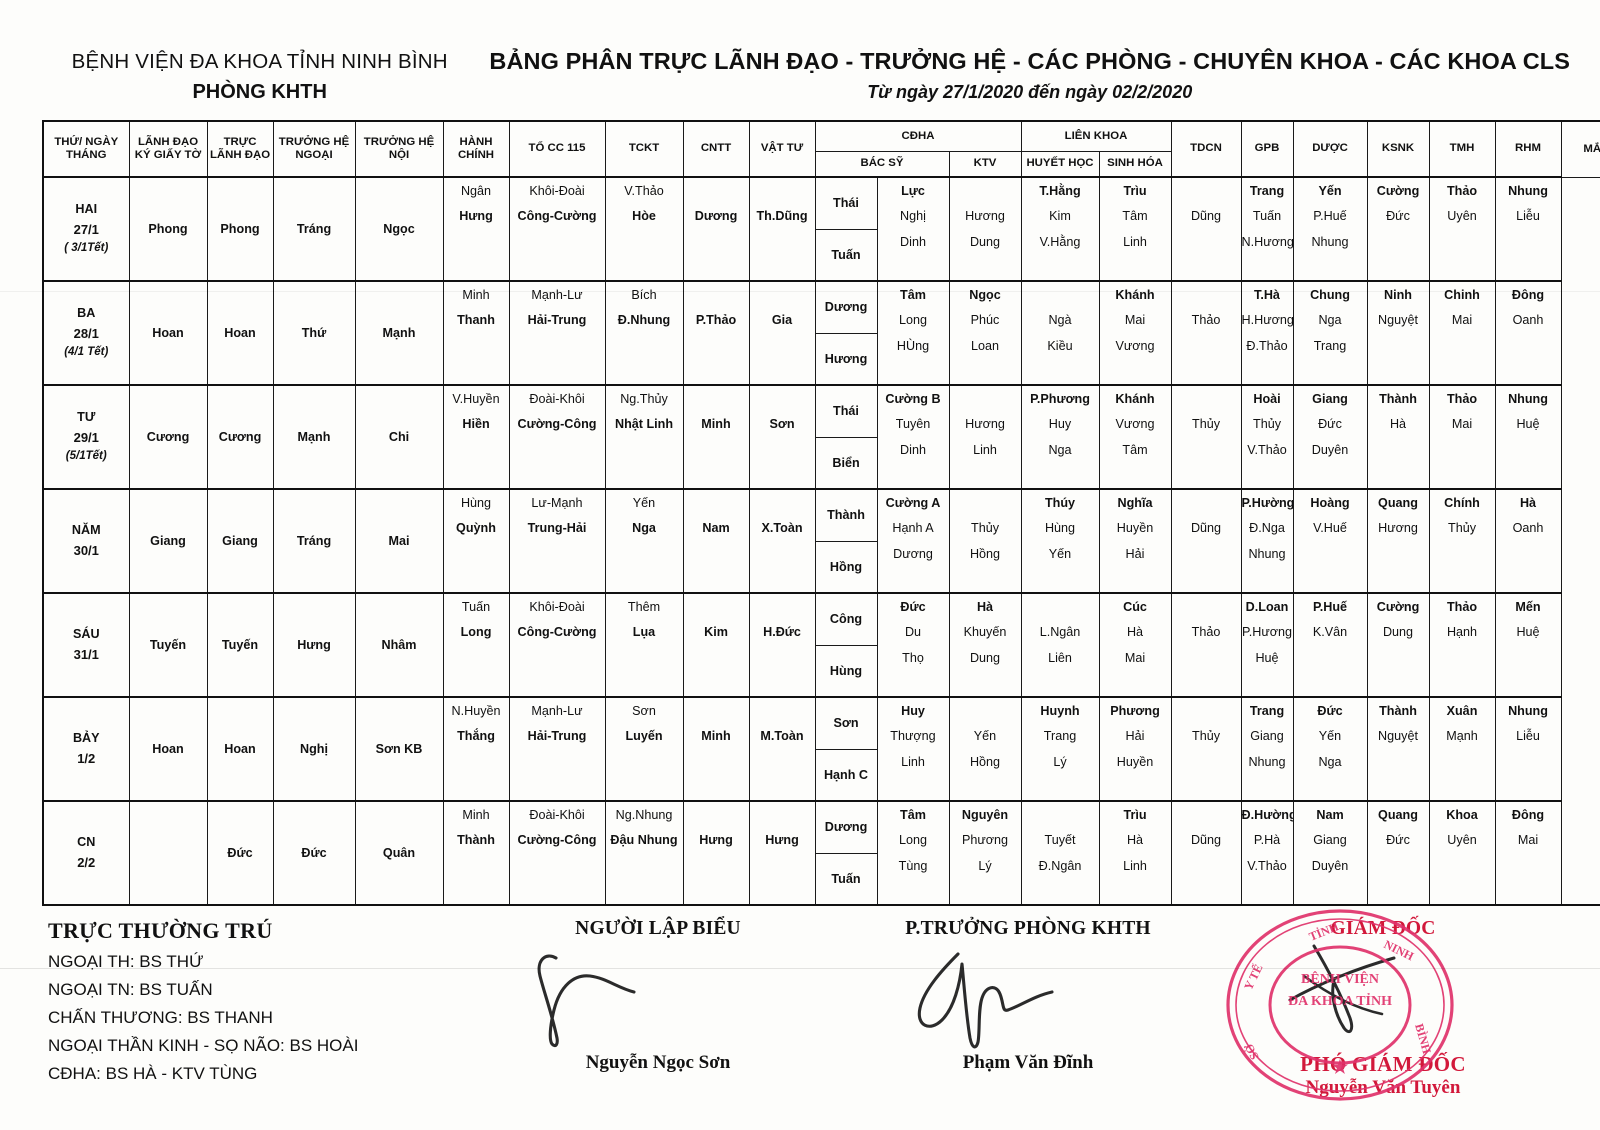  Describe the element at coordinates (1462, 736) in the screenshot. I see `cell-rhm: Mạnh` at that location.